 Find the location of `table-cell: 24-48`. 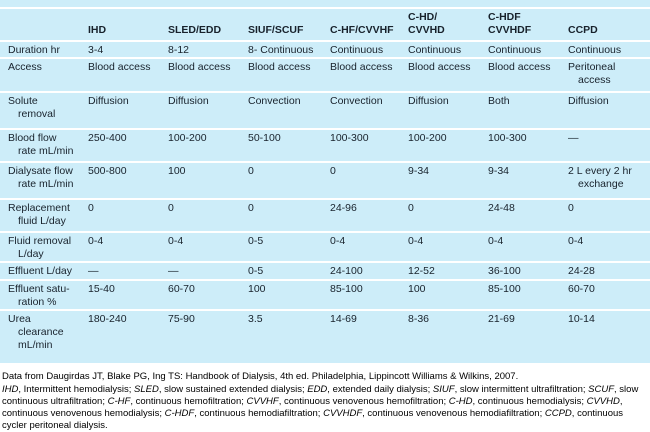

table-cell: 24-48 is located at coordinates (501, 208).